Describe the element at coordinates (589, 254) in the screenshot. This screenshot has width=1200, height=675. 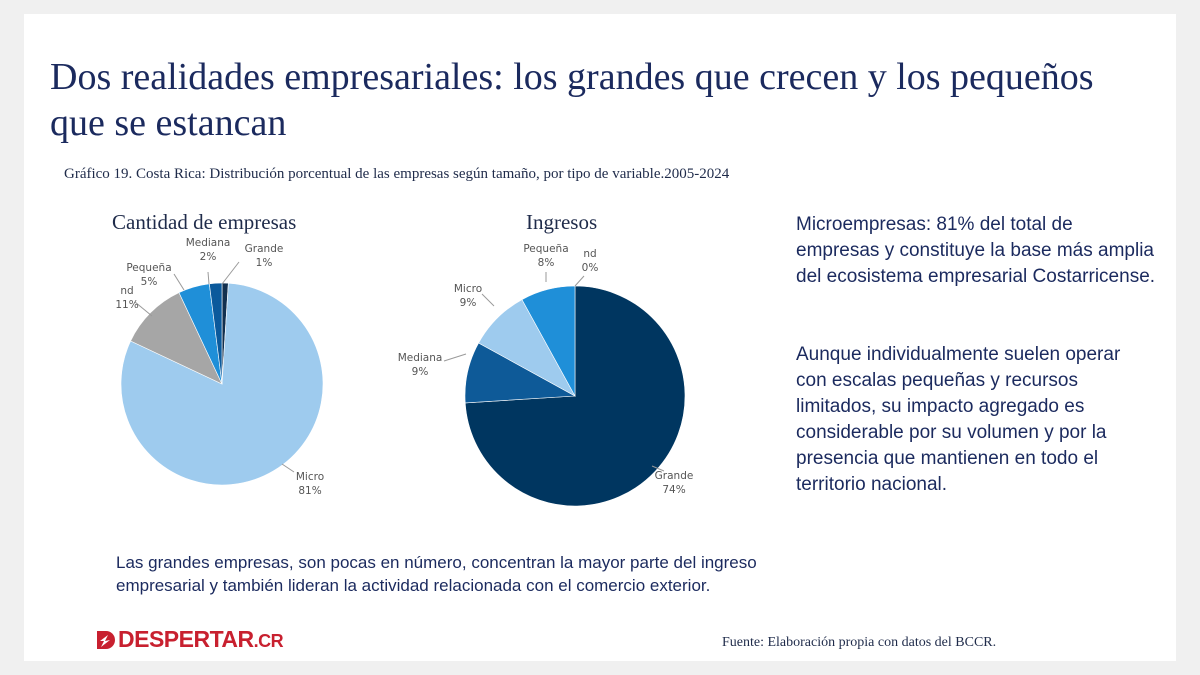
I see `pie-ingresos-label-nd: nd` at that location.